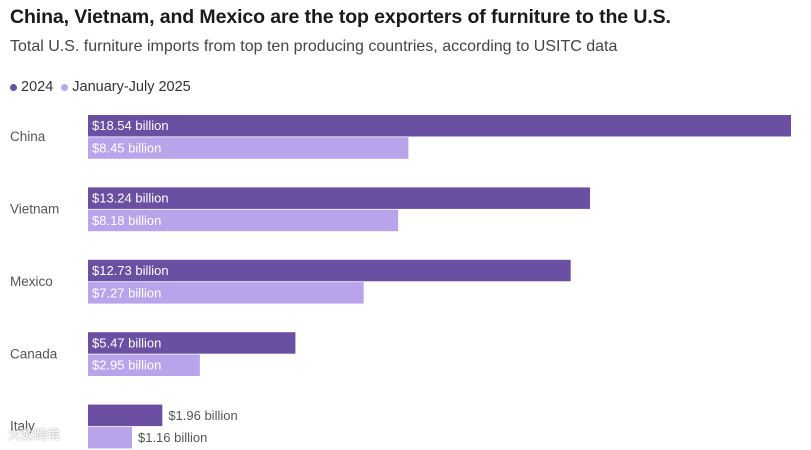 The height and width of the screenshot is (450, 811). Describe the element at coordinates (172, 437) in the screenshot. I see `data-label-italy-2025: $1.16 billion` at that location.